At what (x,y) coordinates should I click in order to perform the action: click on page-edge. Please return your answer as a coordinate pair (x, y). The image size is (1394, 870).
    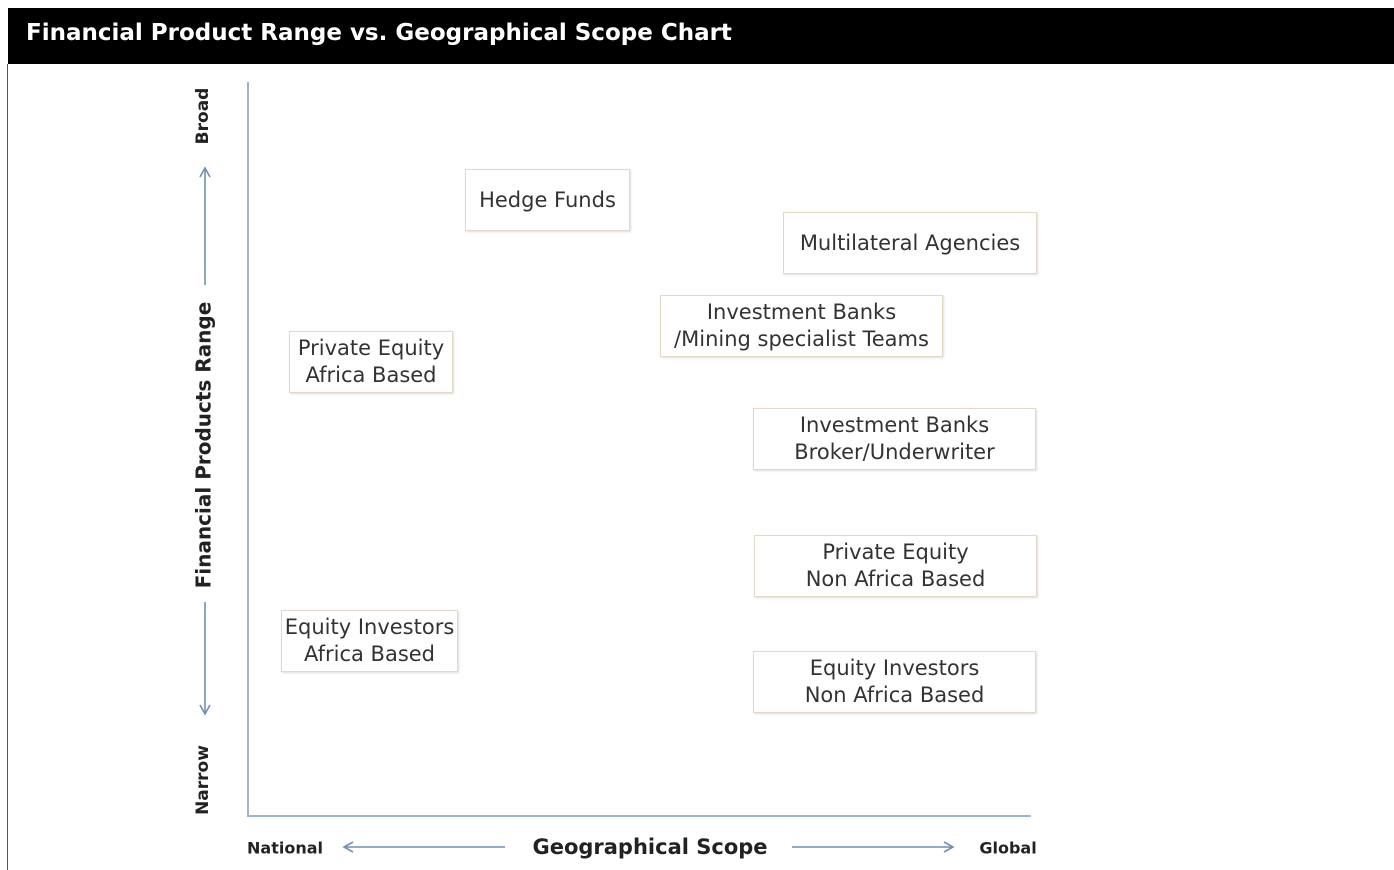
    Looking at the image, I should click on (7, 467).